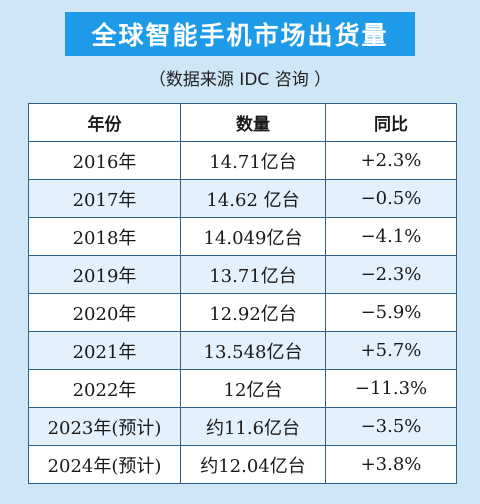 This screenshot has width=480, height=504. What do you see at coordinates (391, 350) in the screenshot?
I see `yoy-cell: +5.7%` at bounding box center [391, 350].